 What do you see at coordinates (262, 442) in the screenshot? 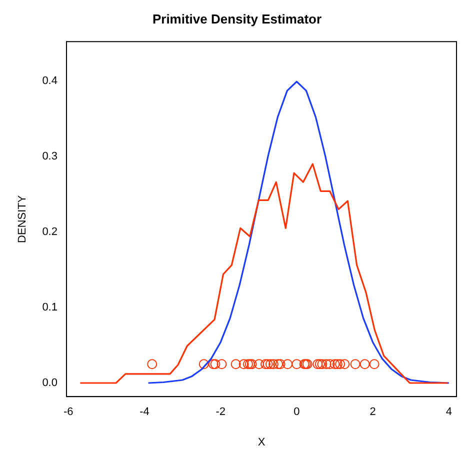
I see `x-axis-title: X` at bounding box center [262, 442].